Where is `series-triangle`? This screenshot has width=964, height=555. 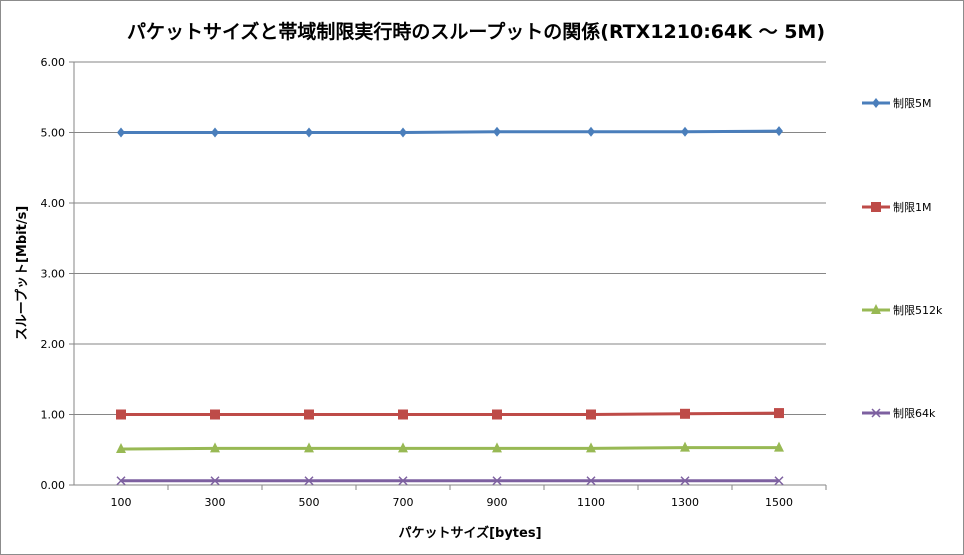
series-triangle is located at coordinates (450, 447).